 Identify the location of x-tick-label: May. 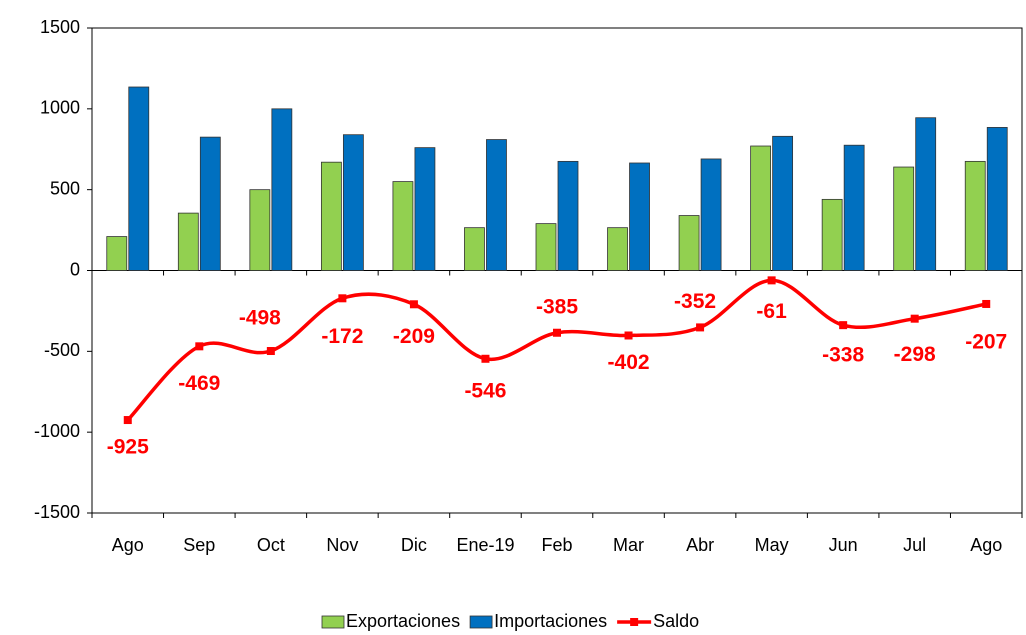
(772, 545).